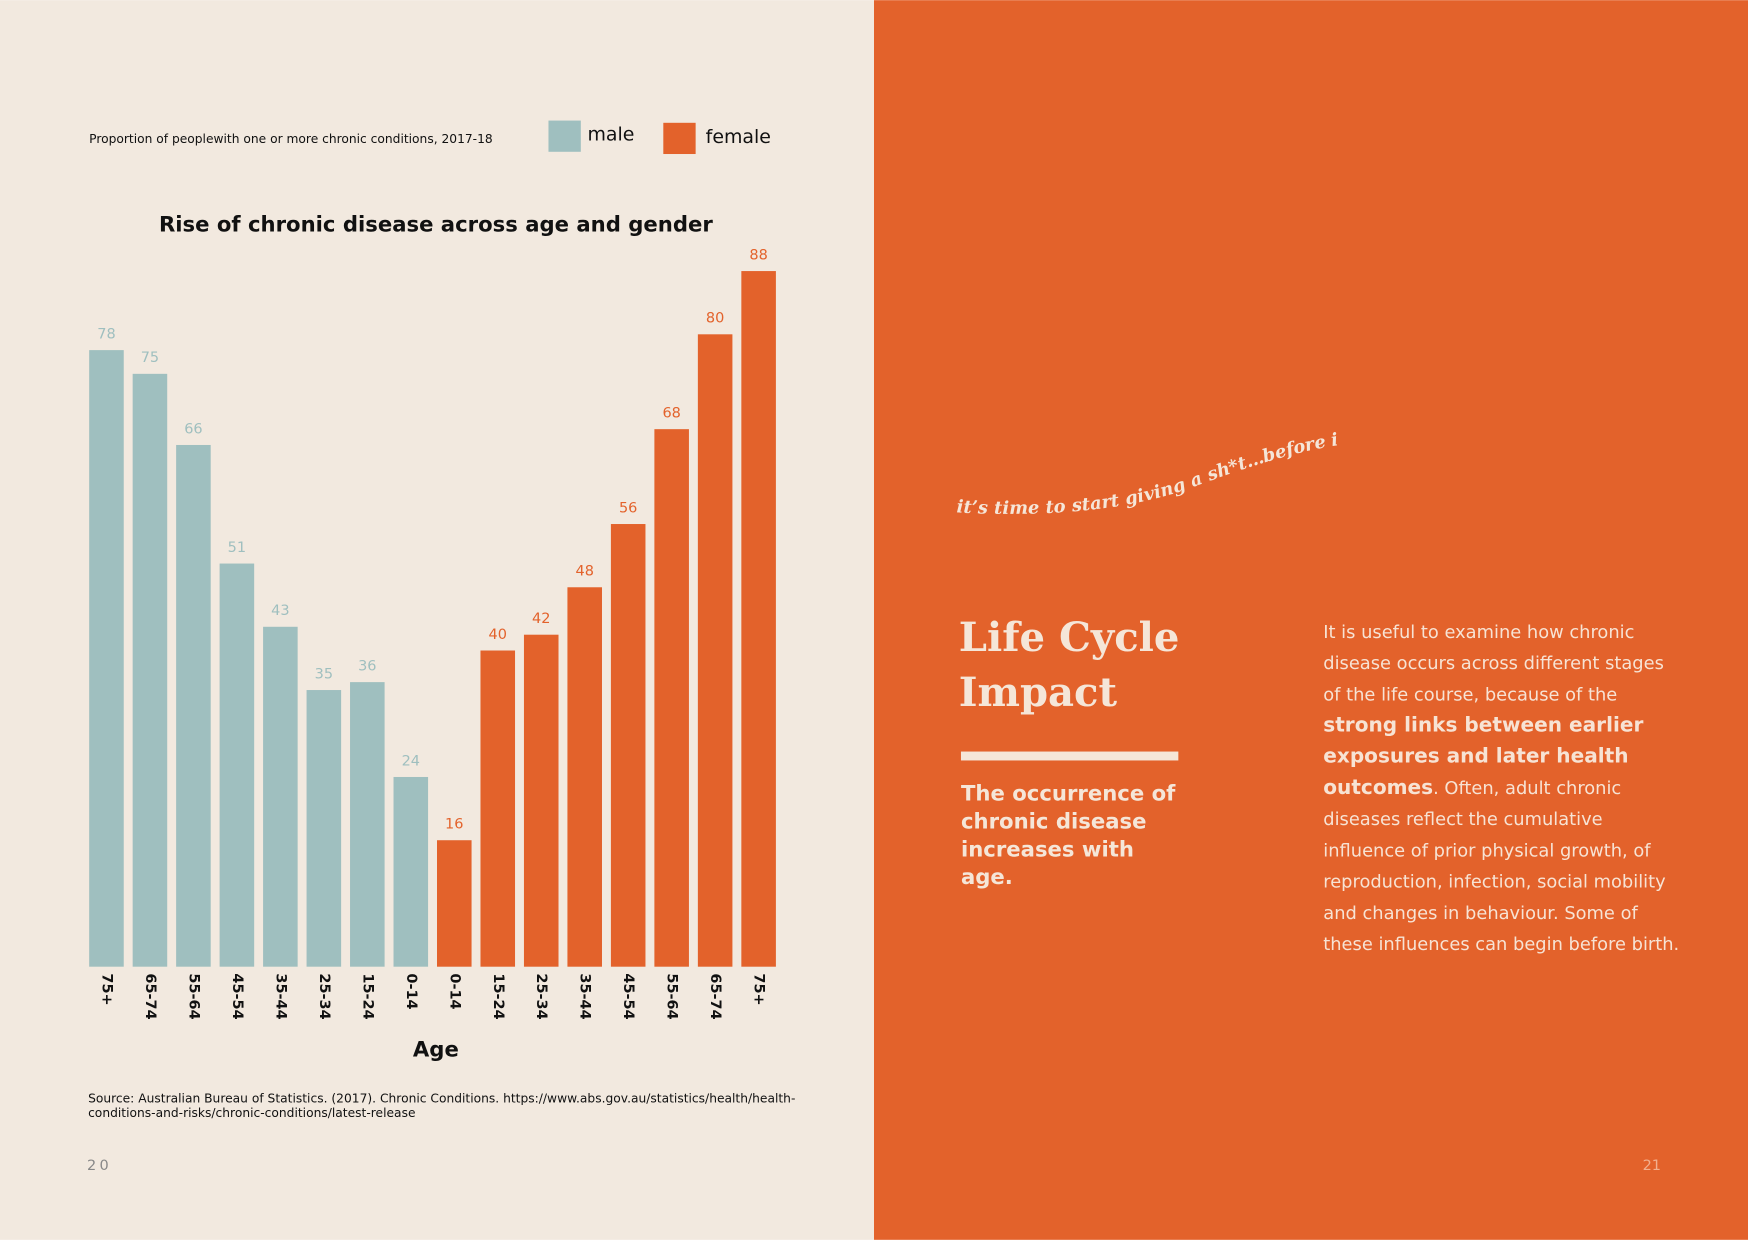 The image size is (1748, 1240). What do you see at coordinates (411, 761) in the screenshot?
I see `value-label: 24` at bounding box center [411, 761].